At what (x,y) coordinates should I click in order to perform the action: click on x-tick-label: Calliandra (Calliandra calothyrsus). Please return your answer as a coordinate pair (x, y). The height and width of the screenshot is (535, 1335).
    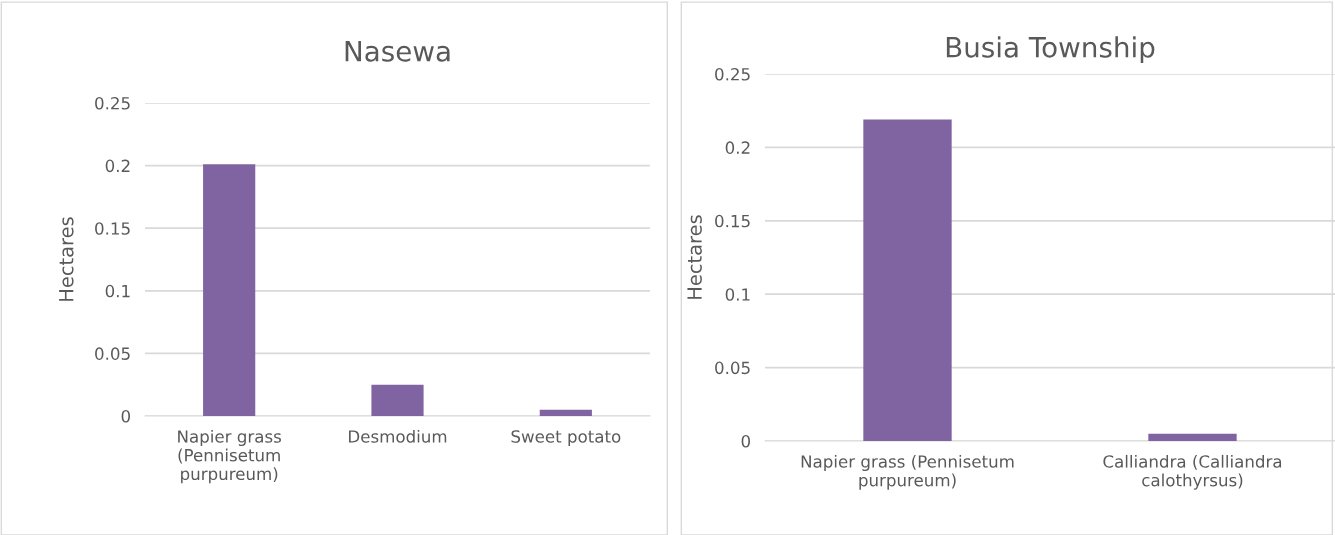
    Looking at the image, I should click on (1192, 472).